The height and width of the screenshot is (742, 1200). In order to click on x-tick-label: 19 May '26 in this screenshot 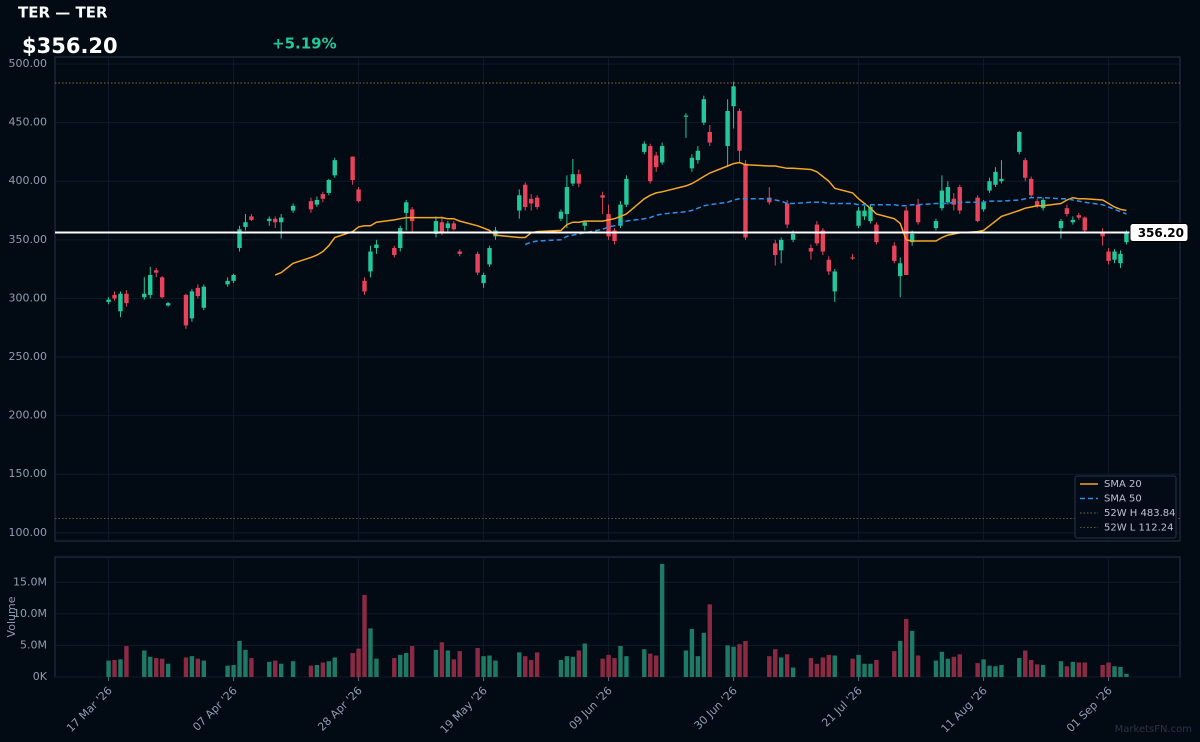, I will do `click(464, 710)`.